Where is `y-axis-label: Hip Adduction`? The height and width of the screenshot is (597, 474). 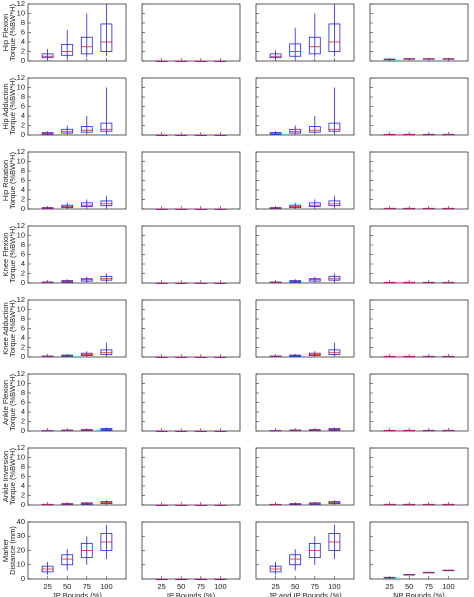 y-axis-label: Hip Adduction is located at coordinates (5, 106).